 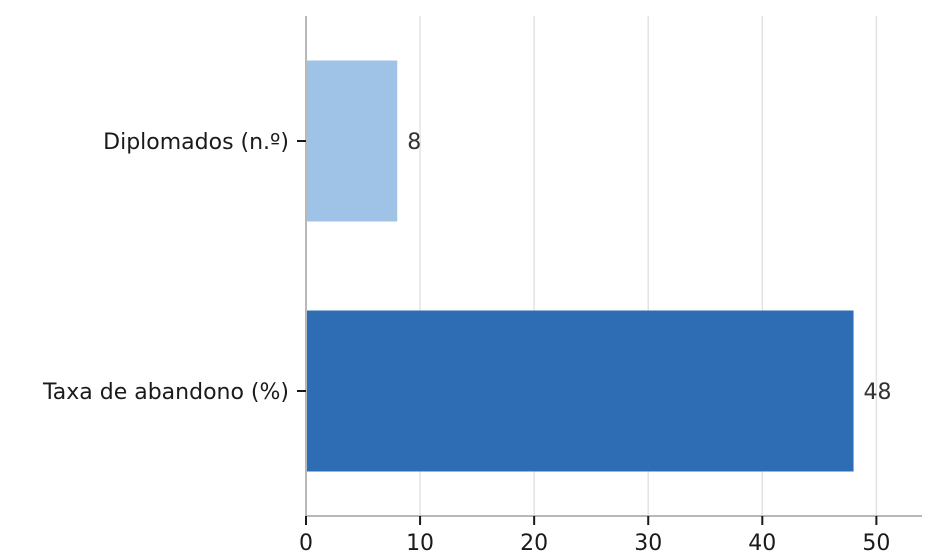 What do you see at coordinates (306, 541) in the screenshot?
I see `x-tick-label-0: 0` at bounding box center [306, 541].